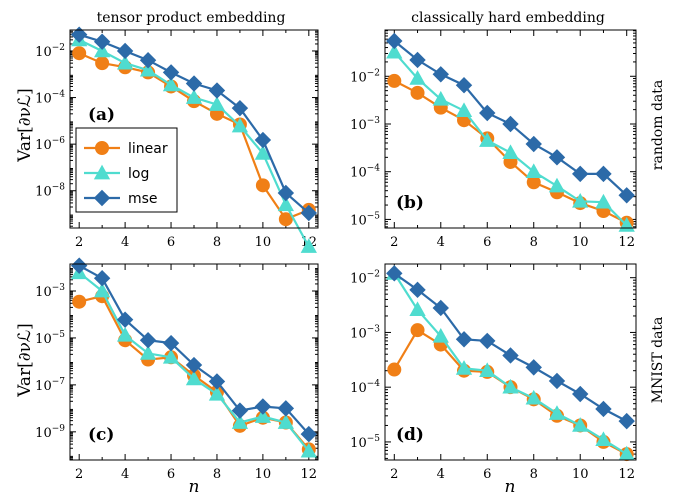 The image size is (679, 497). I want to click on y-axis-label-bottom: Var[∂νℒ], so click(25, 360).